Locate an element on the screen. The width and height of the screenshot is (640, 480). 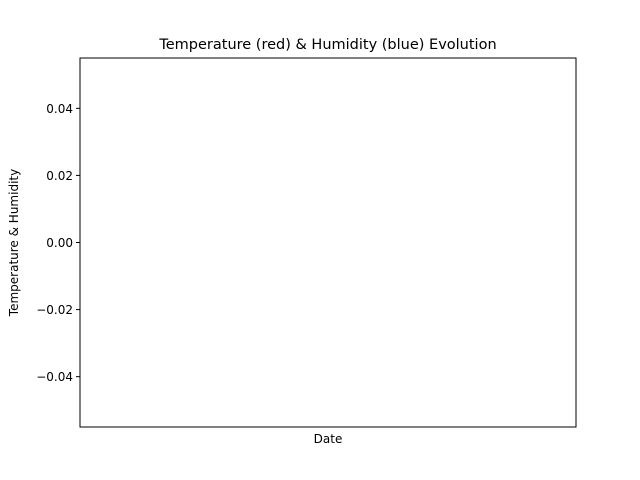
y-tick-label: 0.02 is located at coordinates (59, 176).